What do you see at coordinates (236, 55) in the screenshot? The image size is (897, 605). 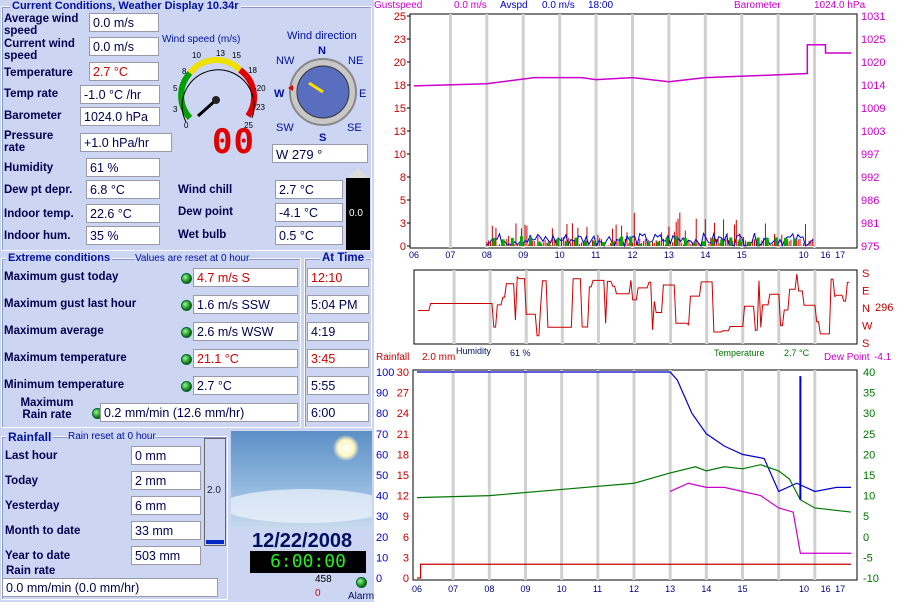 I see `wind-tick-15: 15` at bounding box center [236, 55].